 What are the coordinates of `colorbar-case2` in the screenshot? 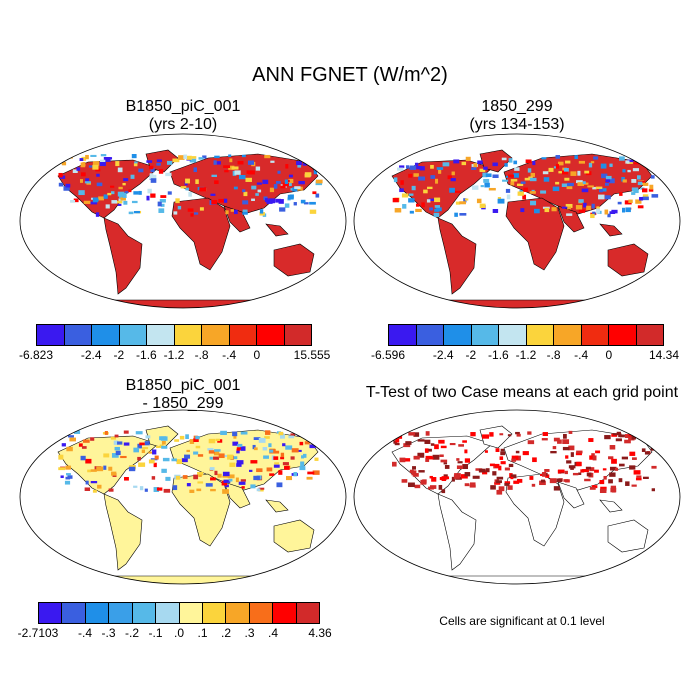 It's located at (526, 335).